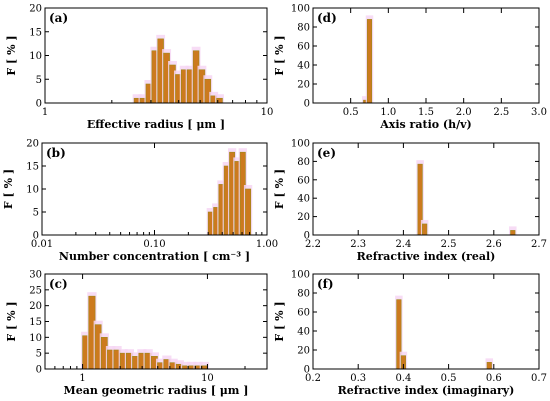  Describe the element at coordinates (42, 244) in the screenshot. I see `x-tick-label: 0.01` at that location.